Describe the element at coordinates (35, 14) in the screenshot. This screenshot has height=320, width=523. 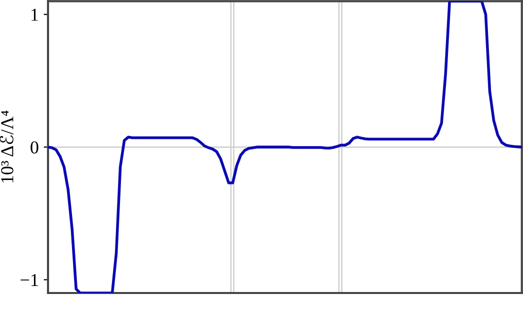
I see `y-tick-label: 1` at that location.